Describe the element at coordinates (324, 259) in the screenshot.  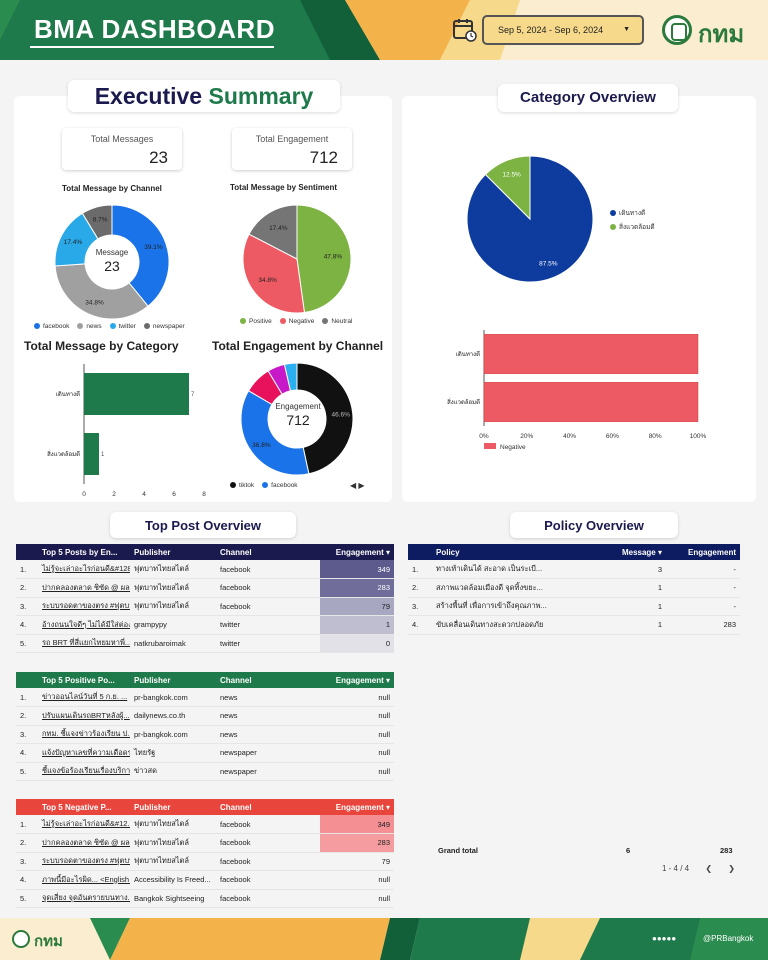
I see `slice-Positive` at that location.